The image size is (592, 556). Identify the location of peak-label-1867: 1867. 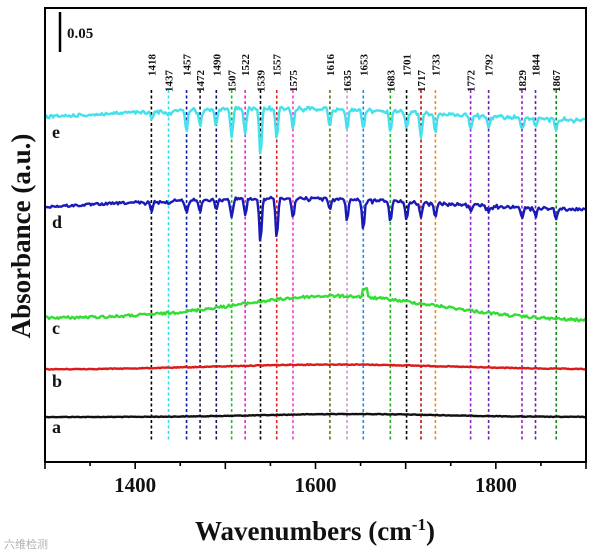
(557, 81).